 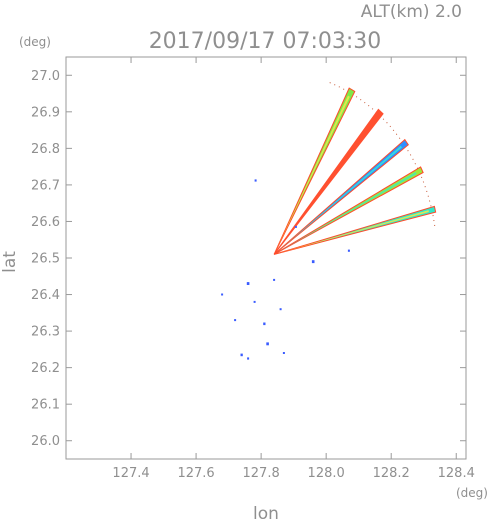 I want to click on altitude-label: ALT(km) 2.0, so click(x=411, y=12).